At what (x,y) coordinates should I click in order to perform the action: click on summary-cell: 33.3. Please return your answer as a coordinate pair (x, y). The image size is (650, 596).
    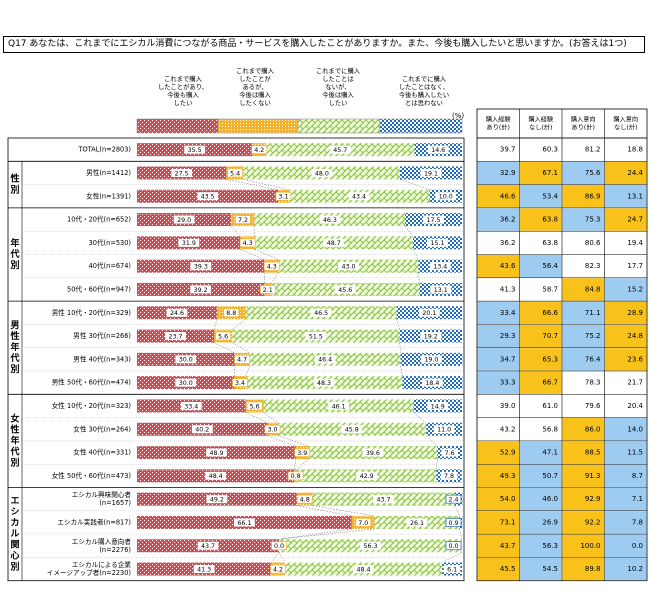
    Looking at the image, I should click on (508, 383).